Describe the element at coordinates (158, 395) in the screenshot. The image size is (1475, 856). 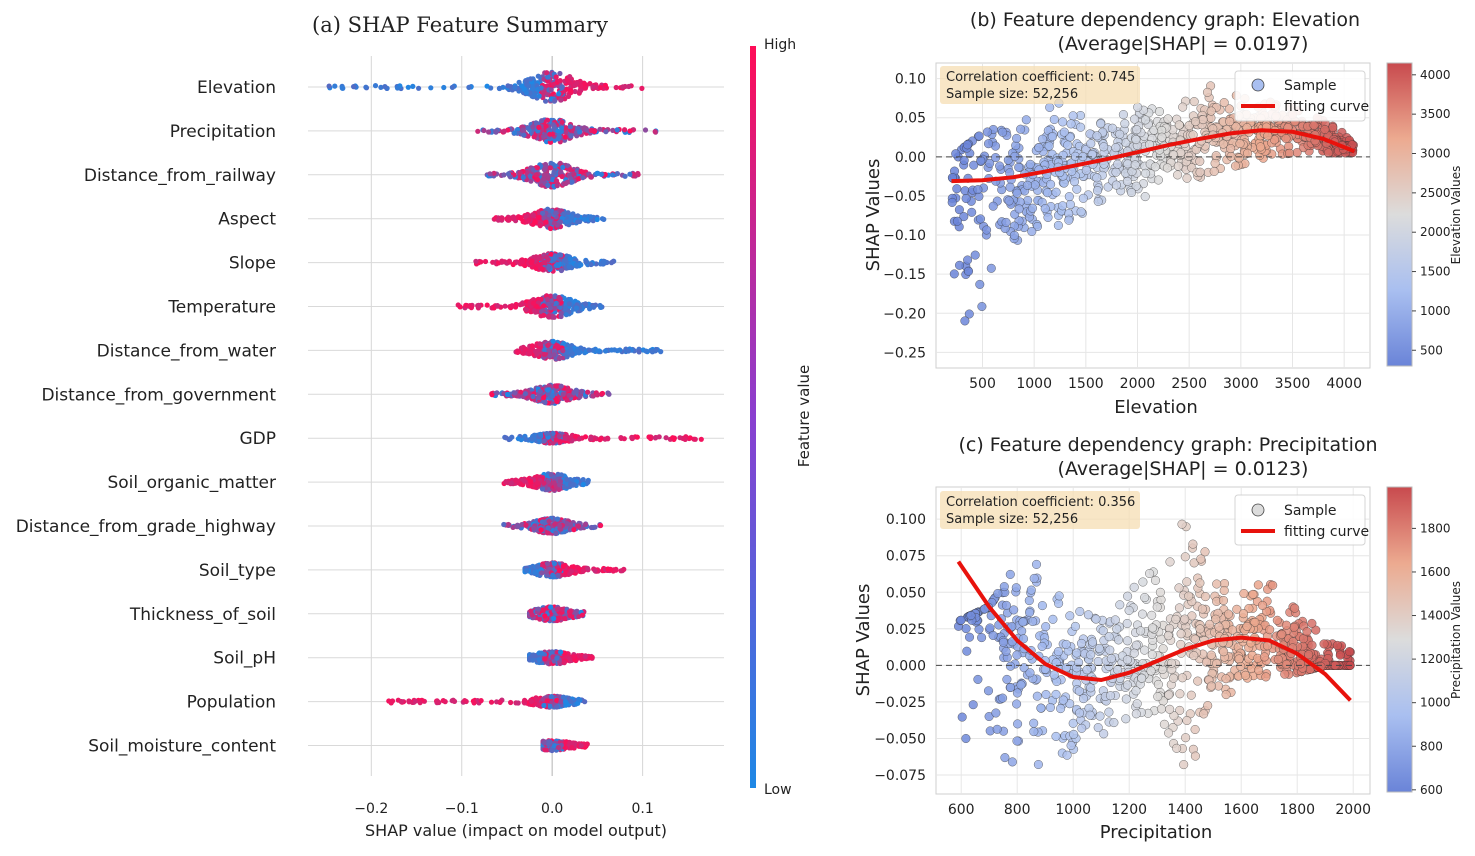
I see `panel-a-feature-label: Distance_from_government` at that location.